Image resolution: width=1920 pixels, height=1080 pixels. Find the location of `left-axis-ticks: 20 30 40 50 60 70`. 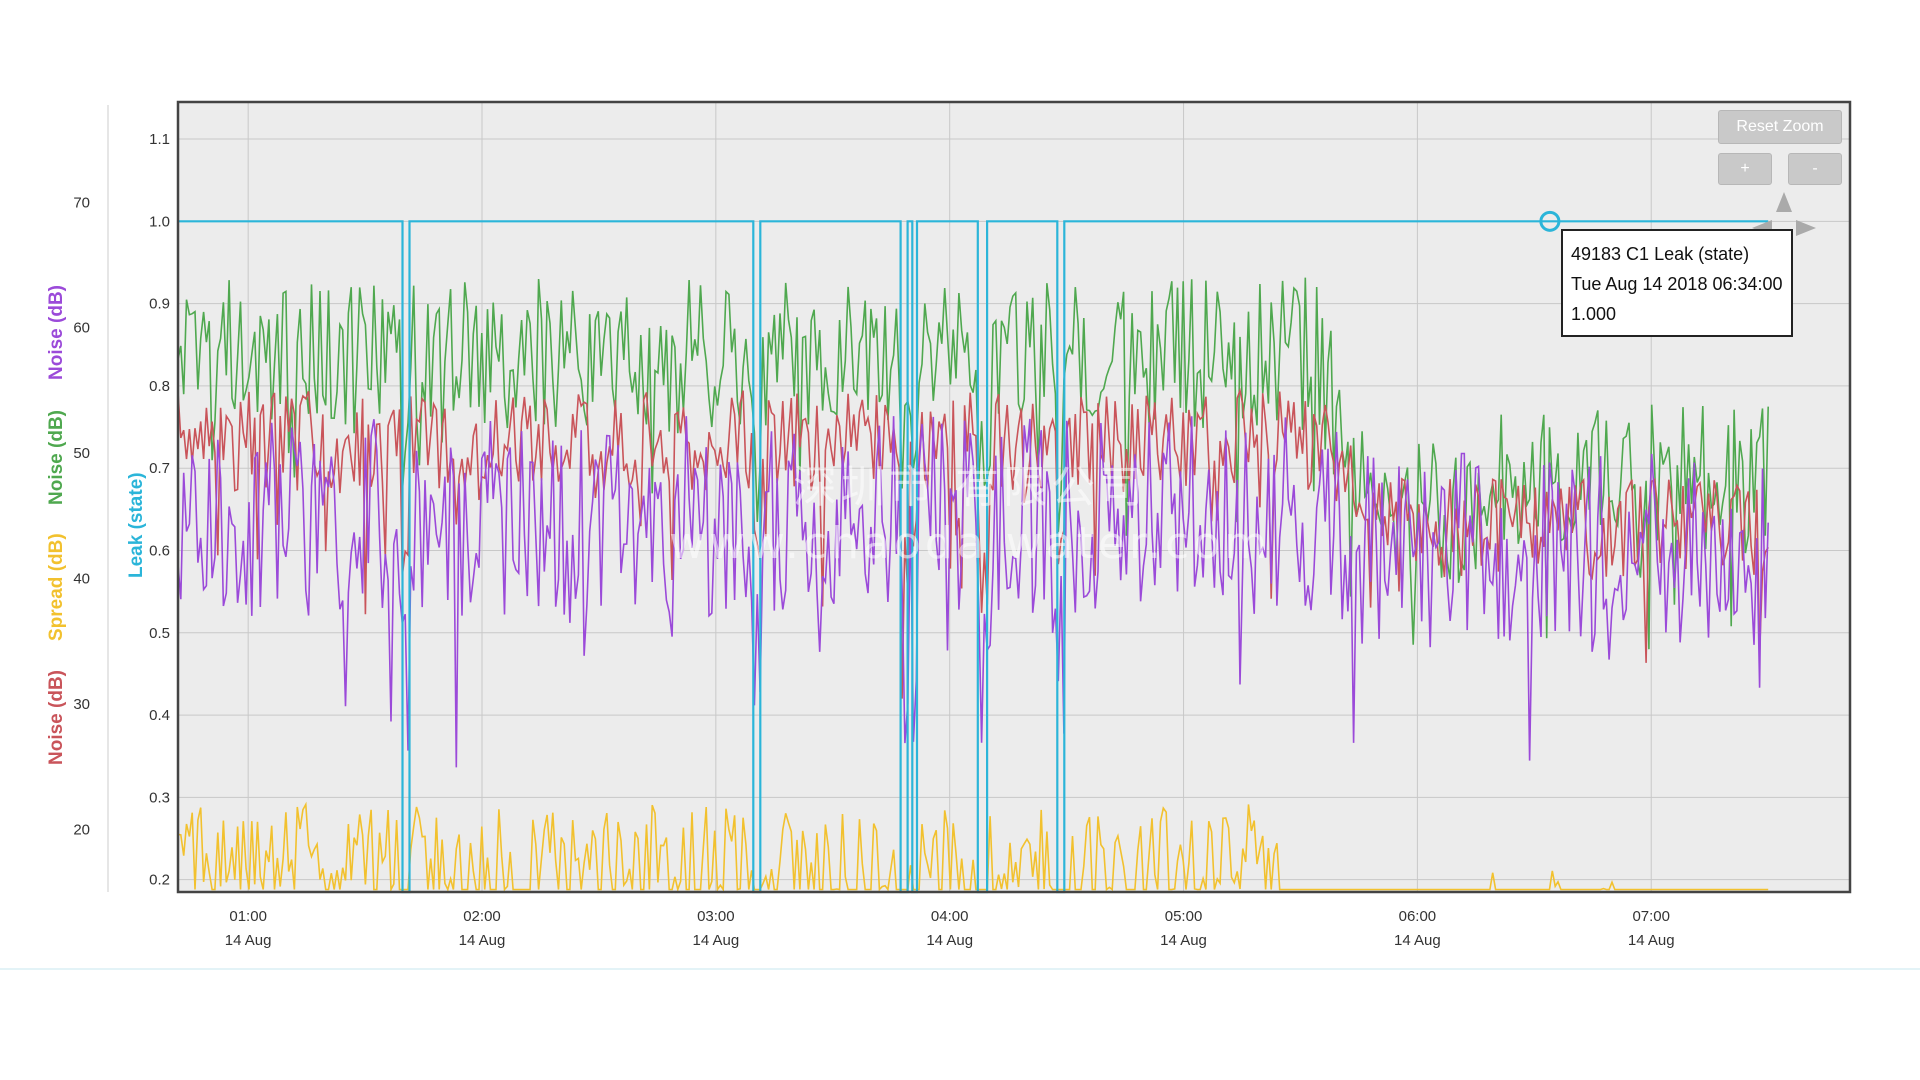

left-axis-ticks: 20 30 40 50 60 70 is located at coordinates (81, 516).